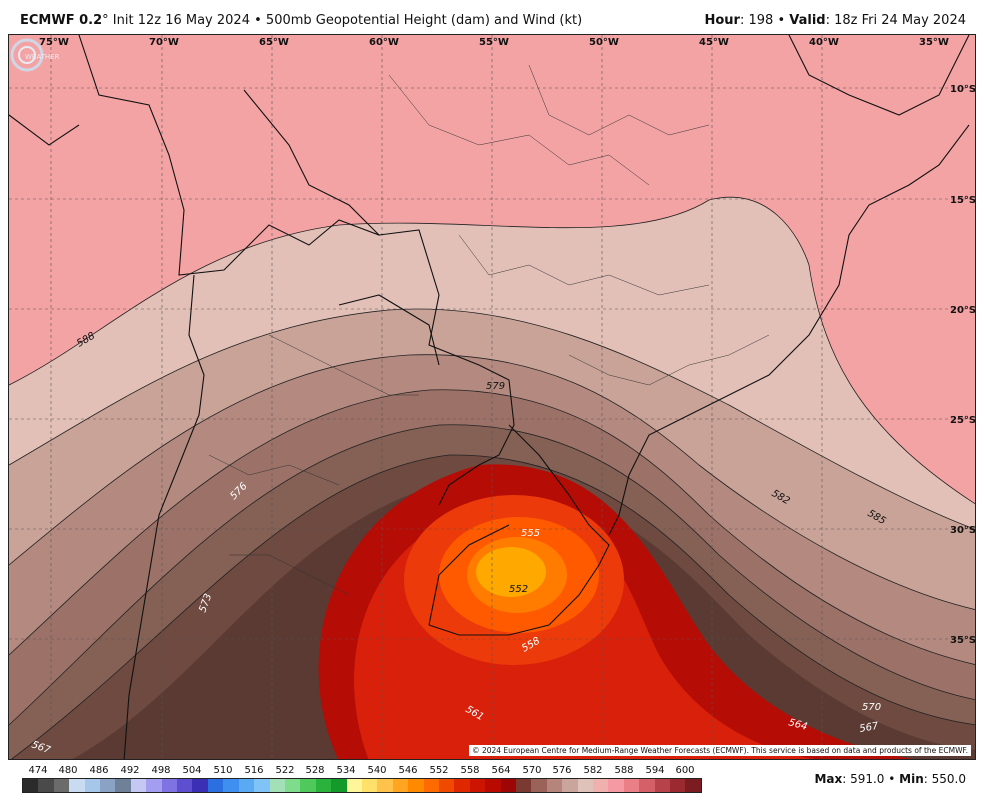 This screenshot has width=984, height=808. What do you see at coordinates (593, 770) in the screenshot?
I see `legend-label: 582` at bounding box center [593, 770].